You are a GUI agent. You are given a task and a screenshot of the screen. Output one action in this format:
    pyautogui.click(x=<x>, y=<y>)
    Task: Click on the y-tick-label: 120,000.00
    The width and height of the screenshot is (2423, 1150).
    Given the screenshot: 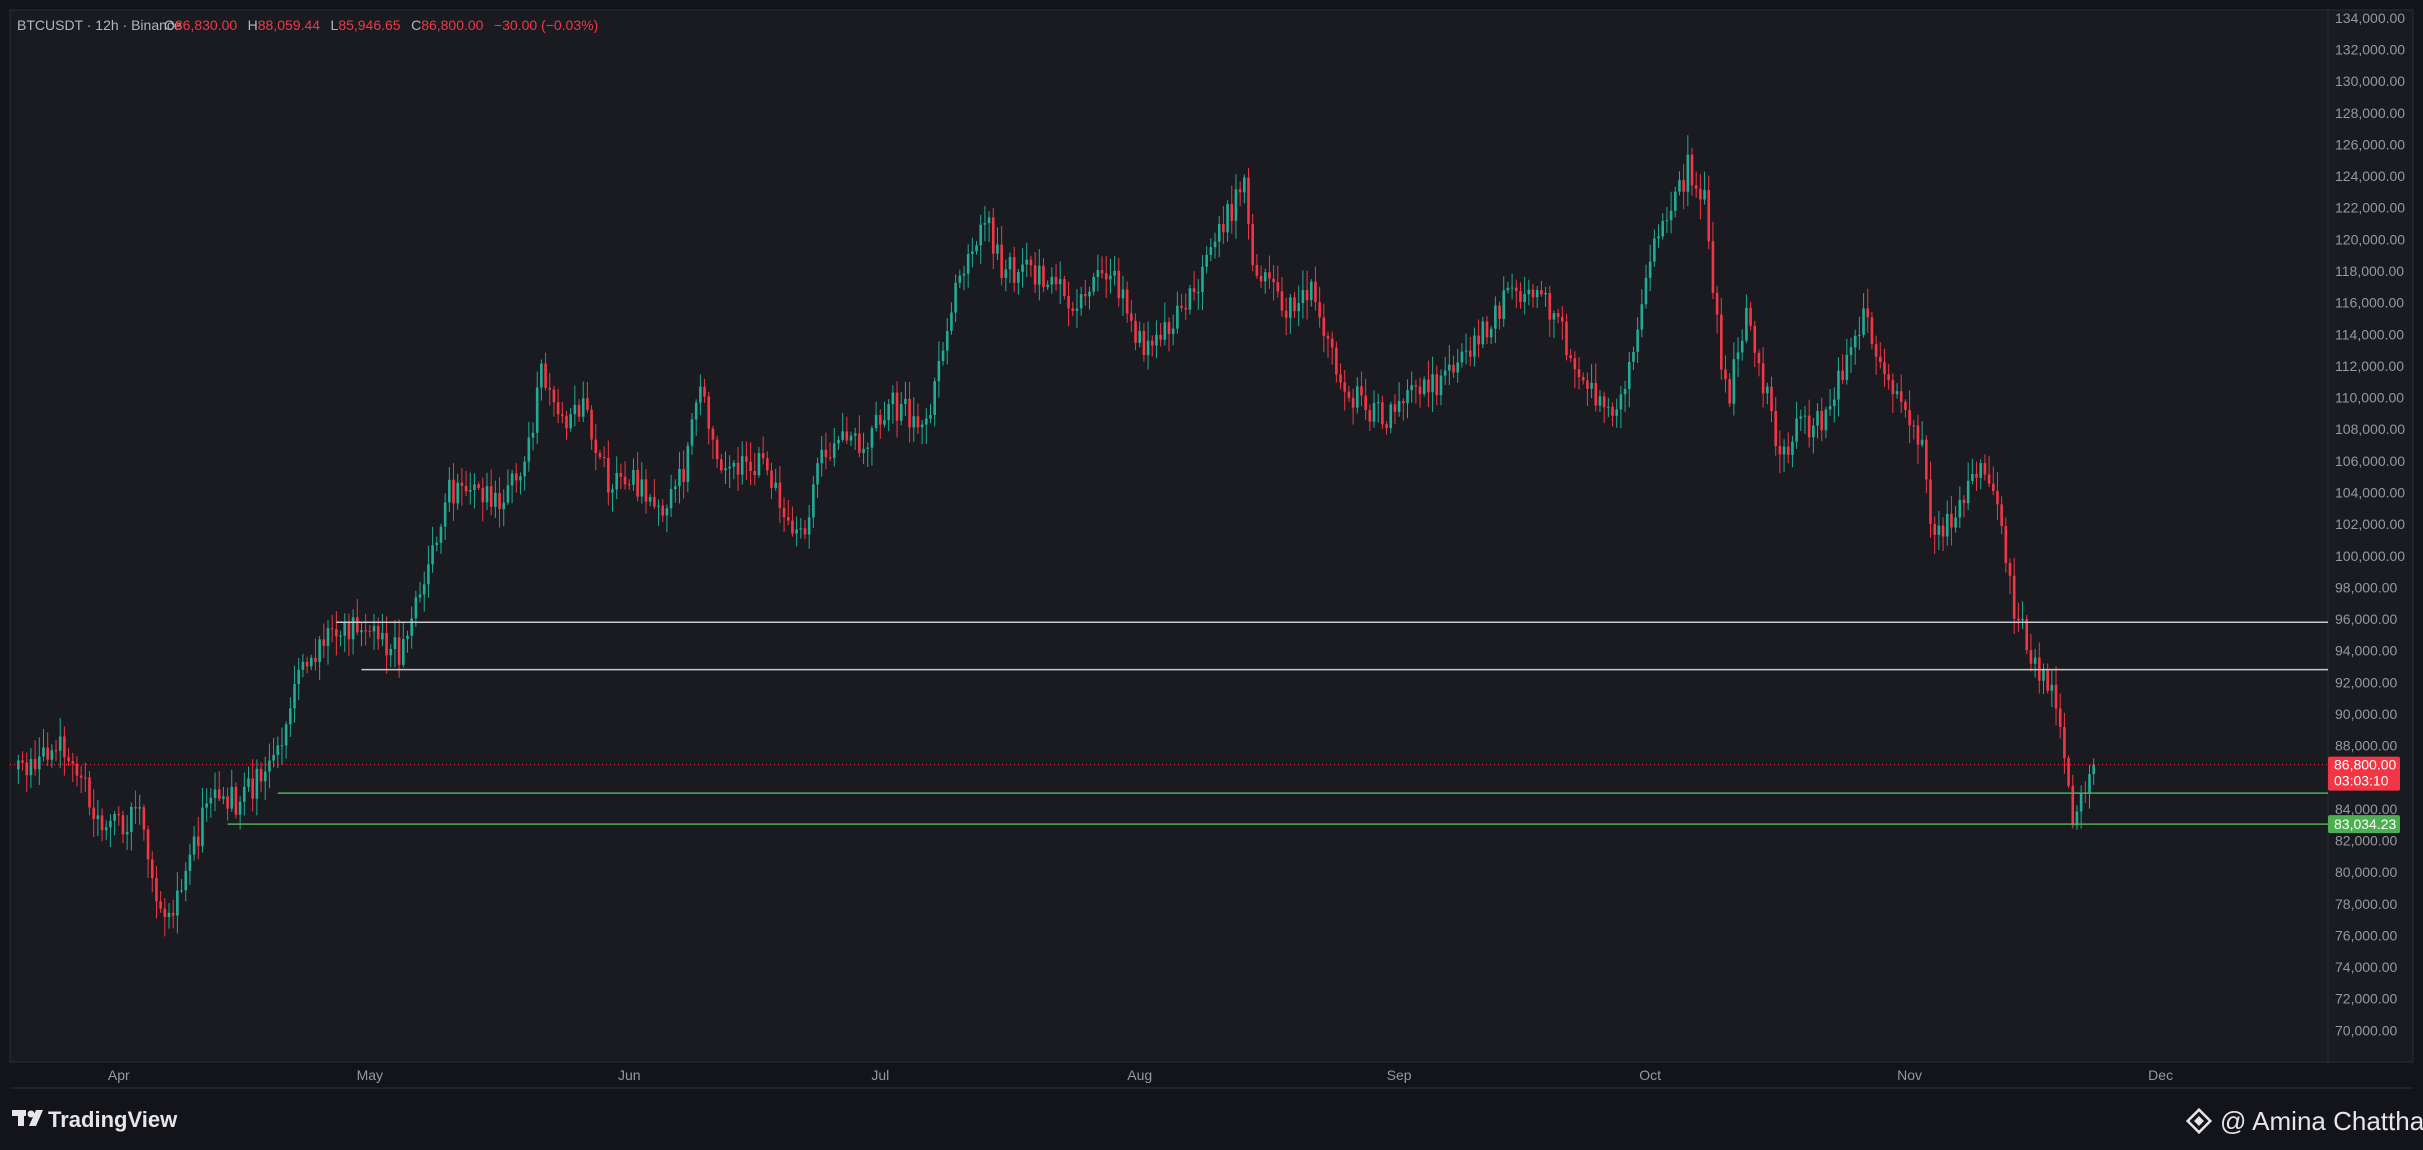 What is the action you would take?
    pyautogui.click(x=2370, y=239)
    